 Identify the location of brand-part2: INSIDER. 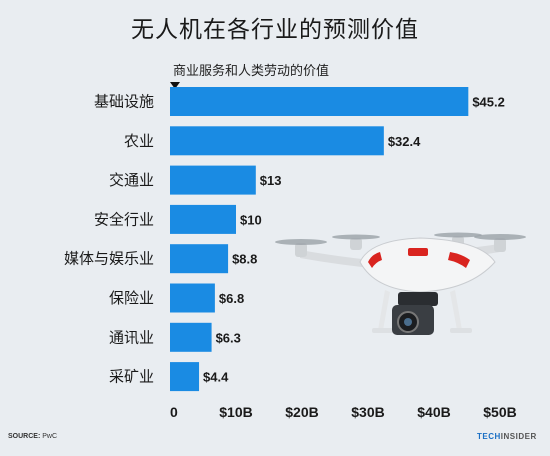
(518, 436).